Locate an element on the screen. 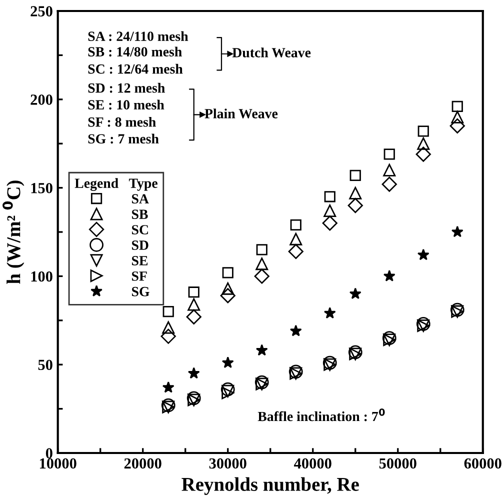 The image size is (503, 500). x-tick-label: 10000 is located at coordinates (58, 463).